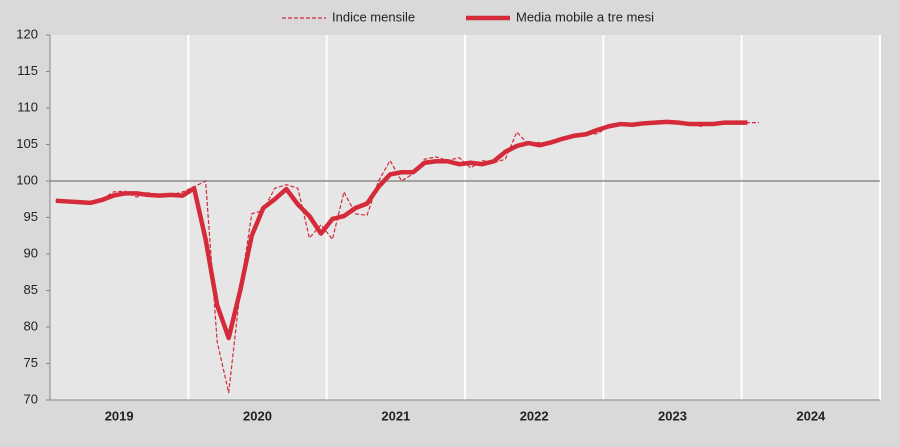 This screenshot has height=447, width=900. What do you see at coordinates (585, 16) in the screenshot?
I see `legend-label: Media mobile a tre mesi` at bounding box center [585, 16].